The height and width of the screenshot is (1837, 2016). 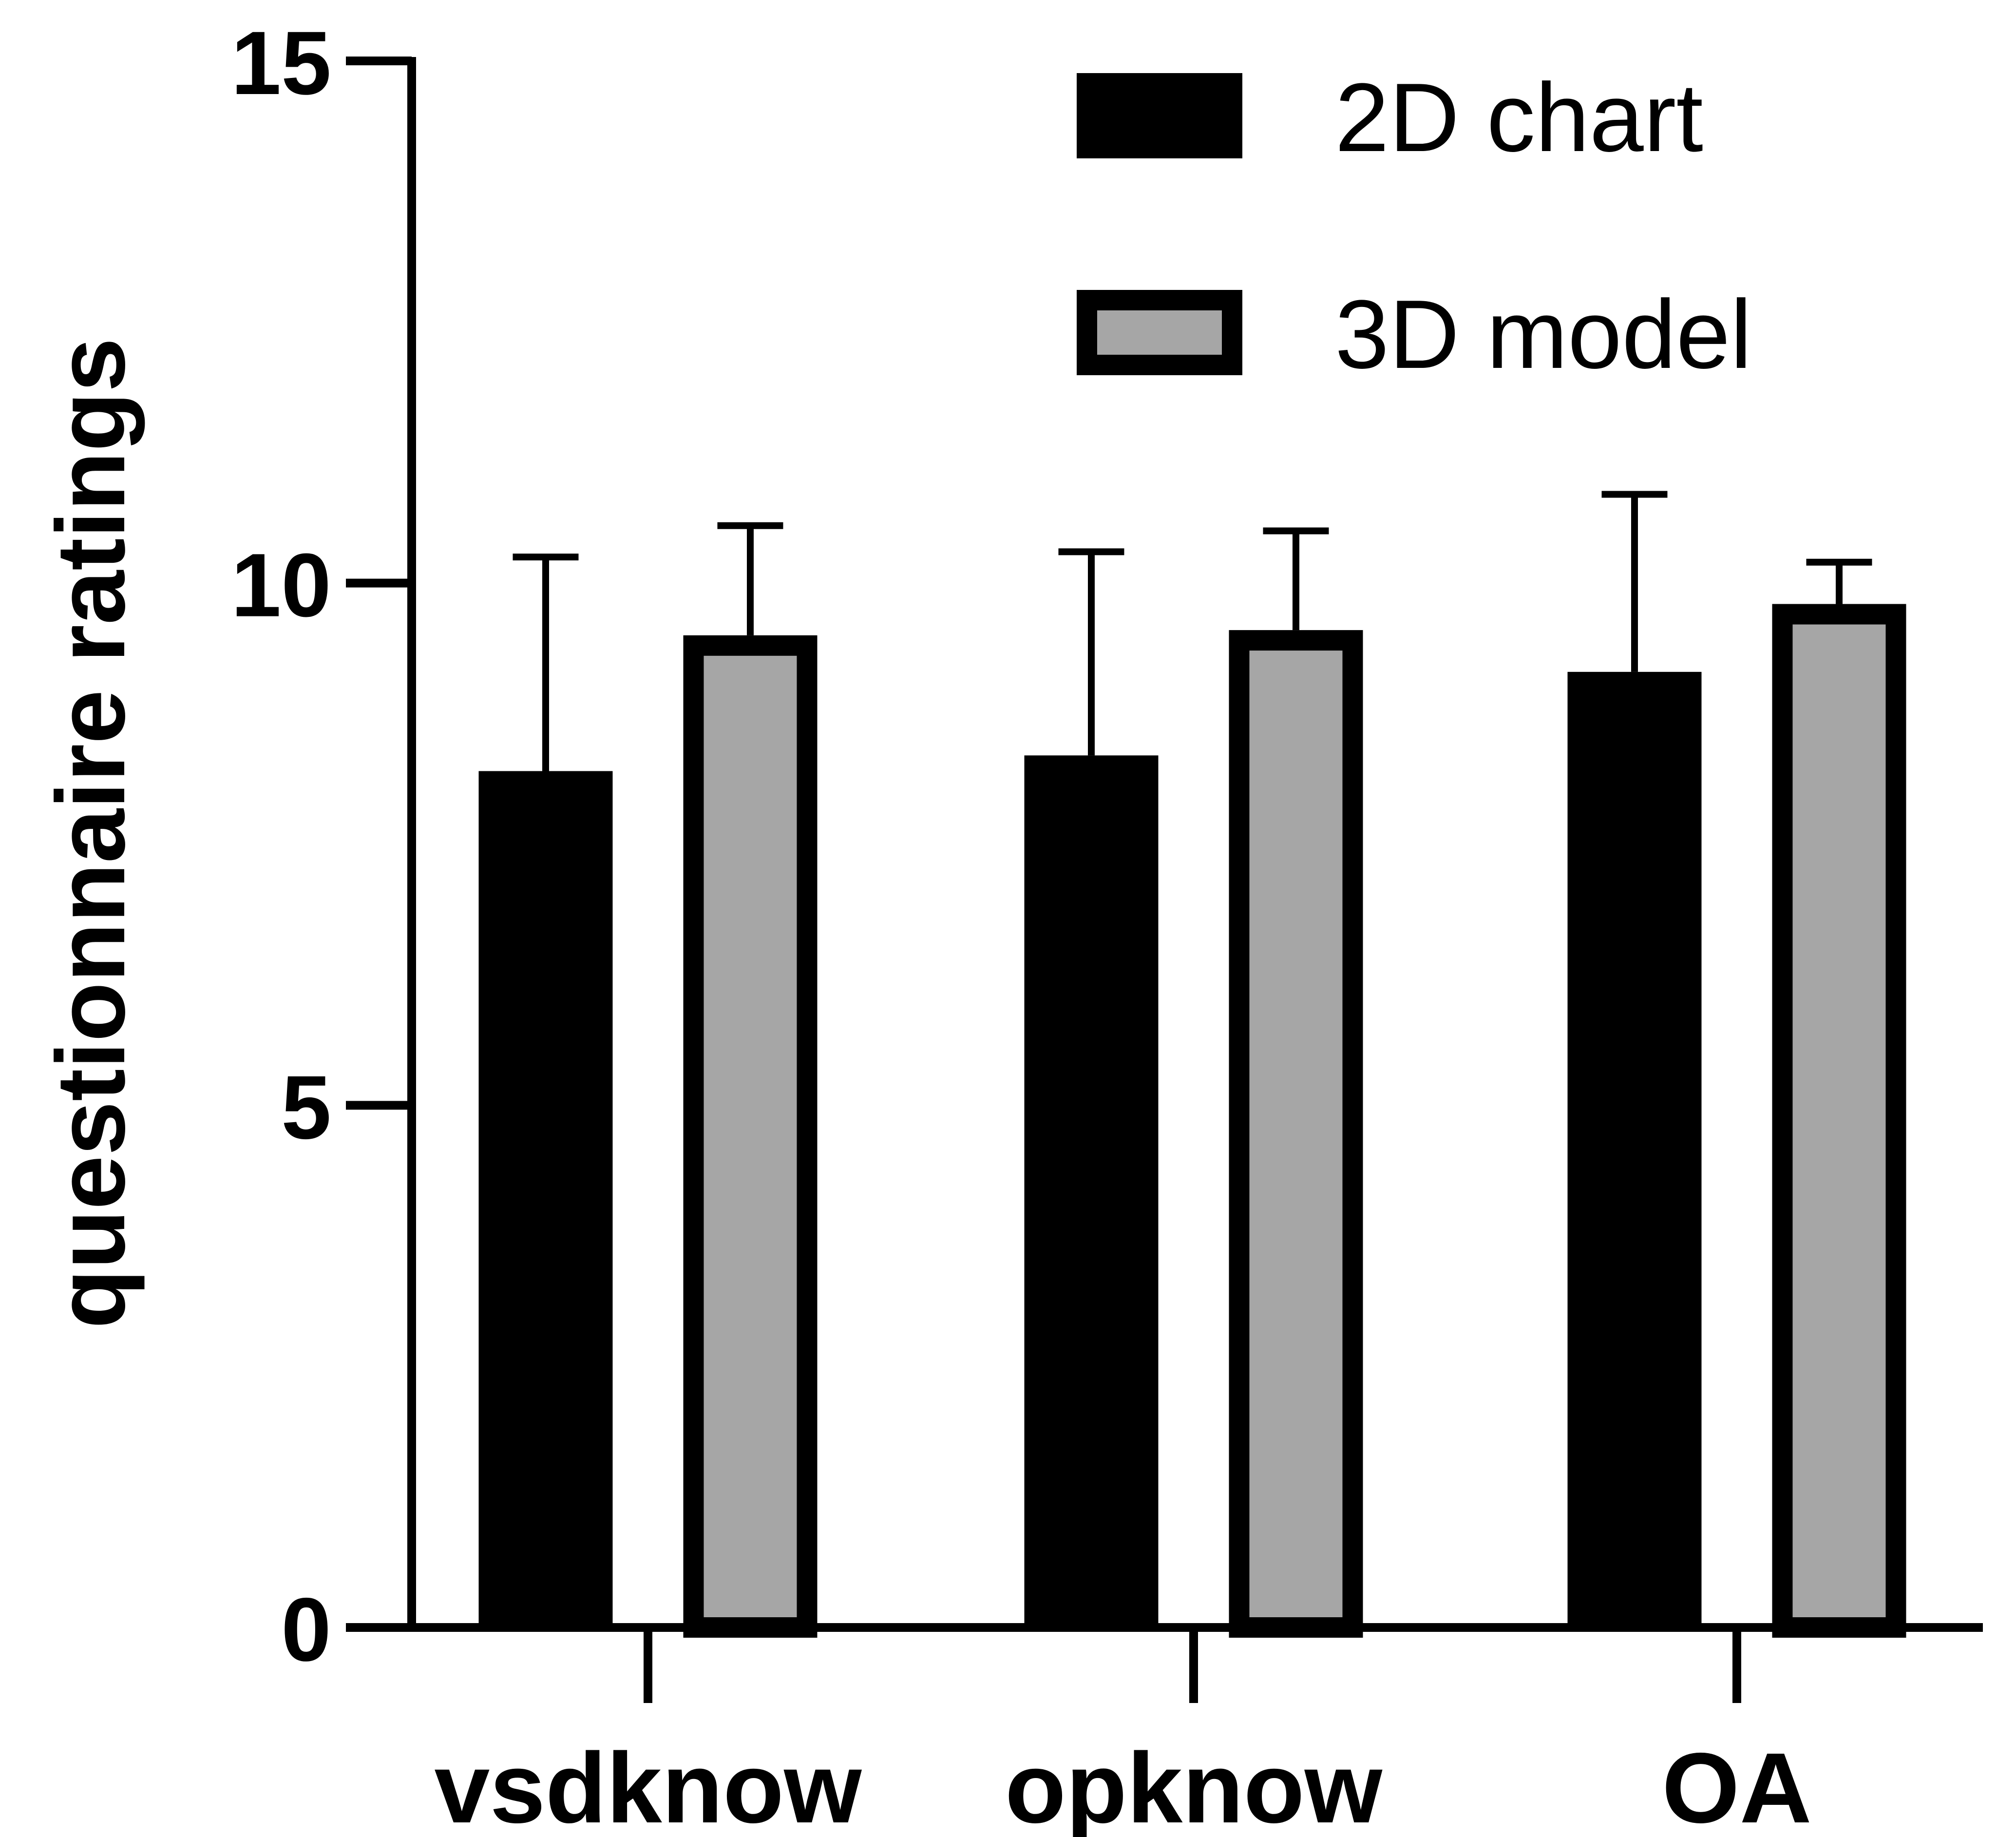 What do you see at coordinates (281, 63) in the screenshot?
I see `y-tick-label-15: 15` at bounding box center [281, 63].